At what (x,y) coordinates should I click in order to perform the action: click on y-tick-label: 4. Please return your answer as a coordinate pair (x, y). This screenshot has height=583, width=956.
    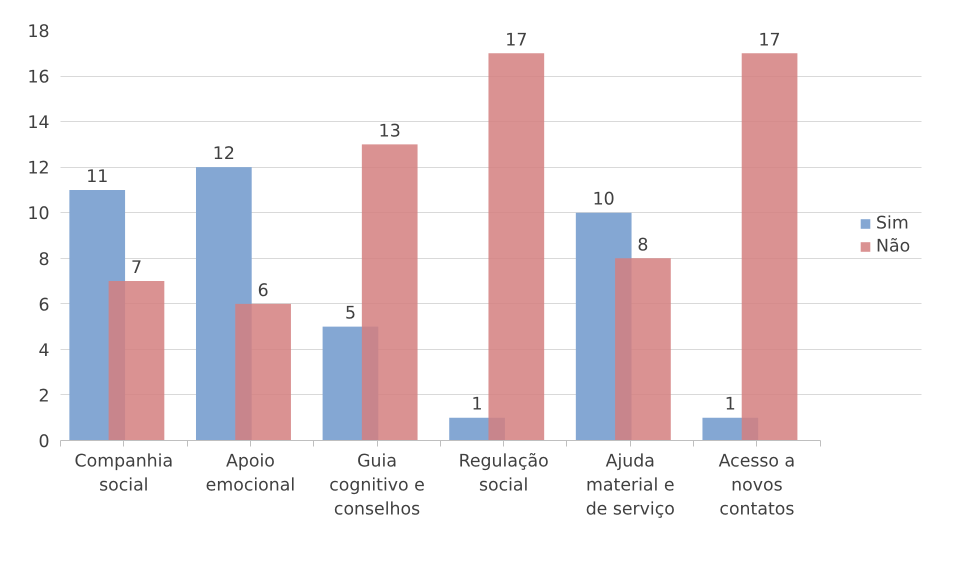
    Looking at the image, I should click on (44, 350).